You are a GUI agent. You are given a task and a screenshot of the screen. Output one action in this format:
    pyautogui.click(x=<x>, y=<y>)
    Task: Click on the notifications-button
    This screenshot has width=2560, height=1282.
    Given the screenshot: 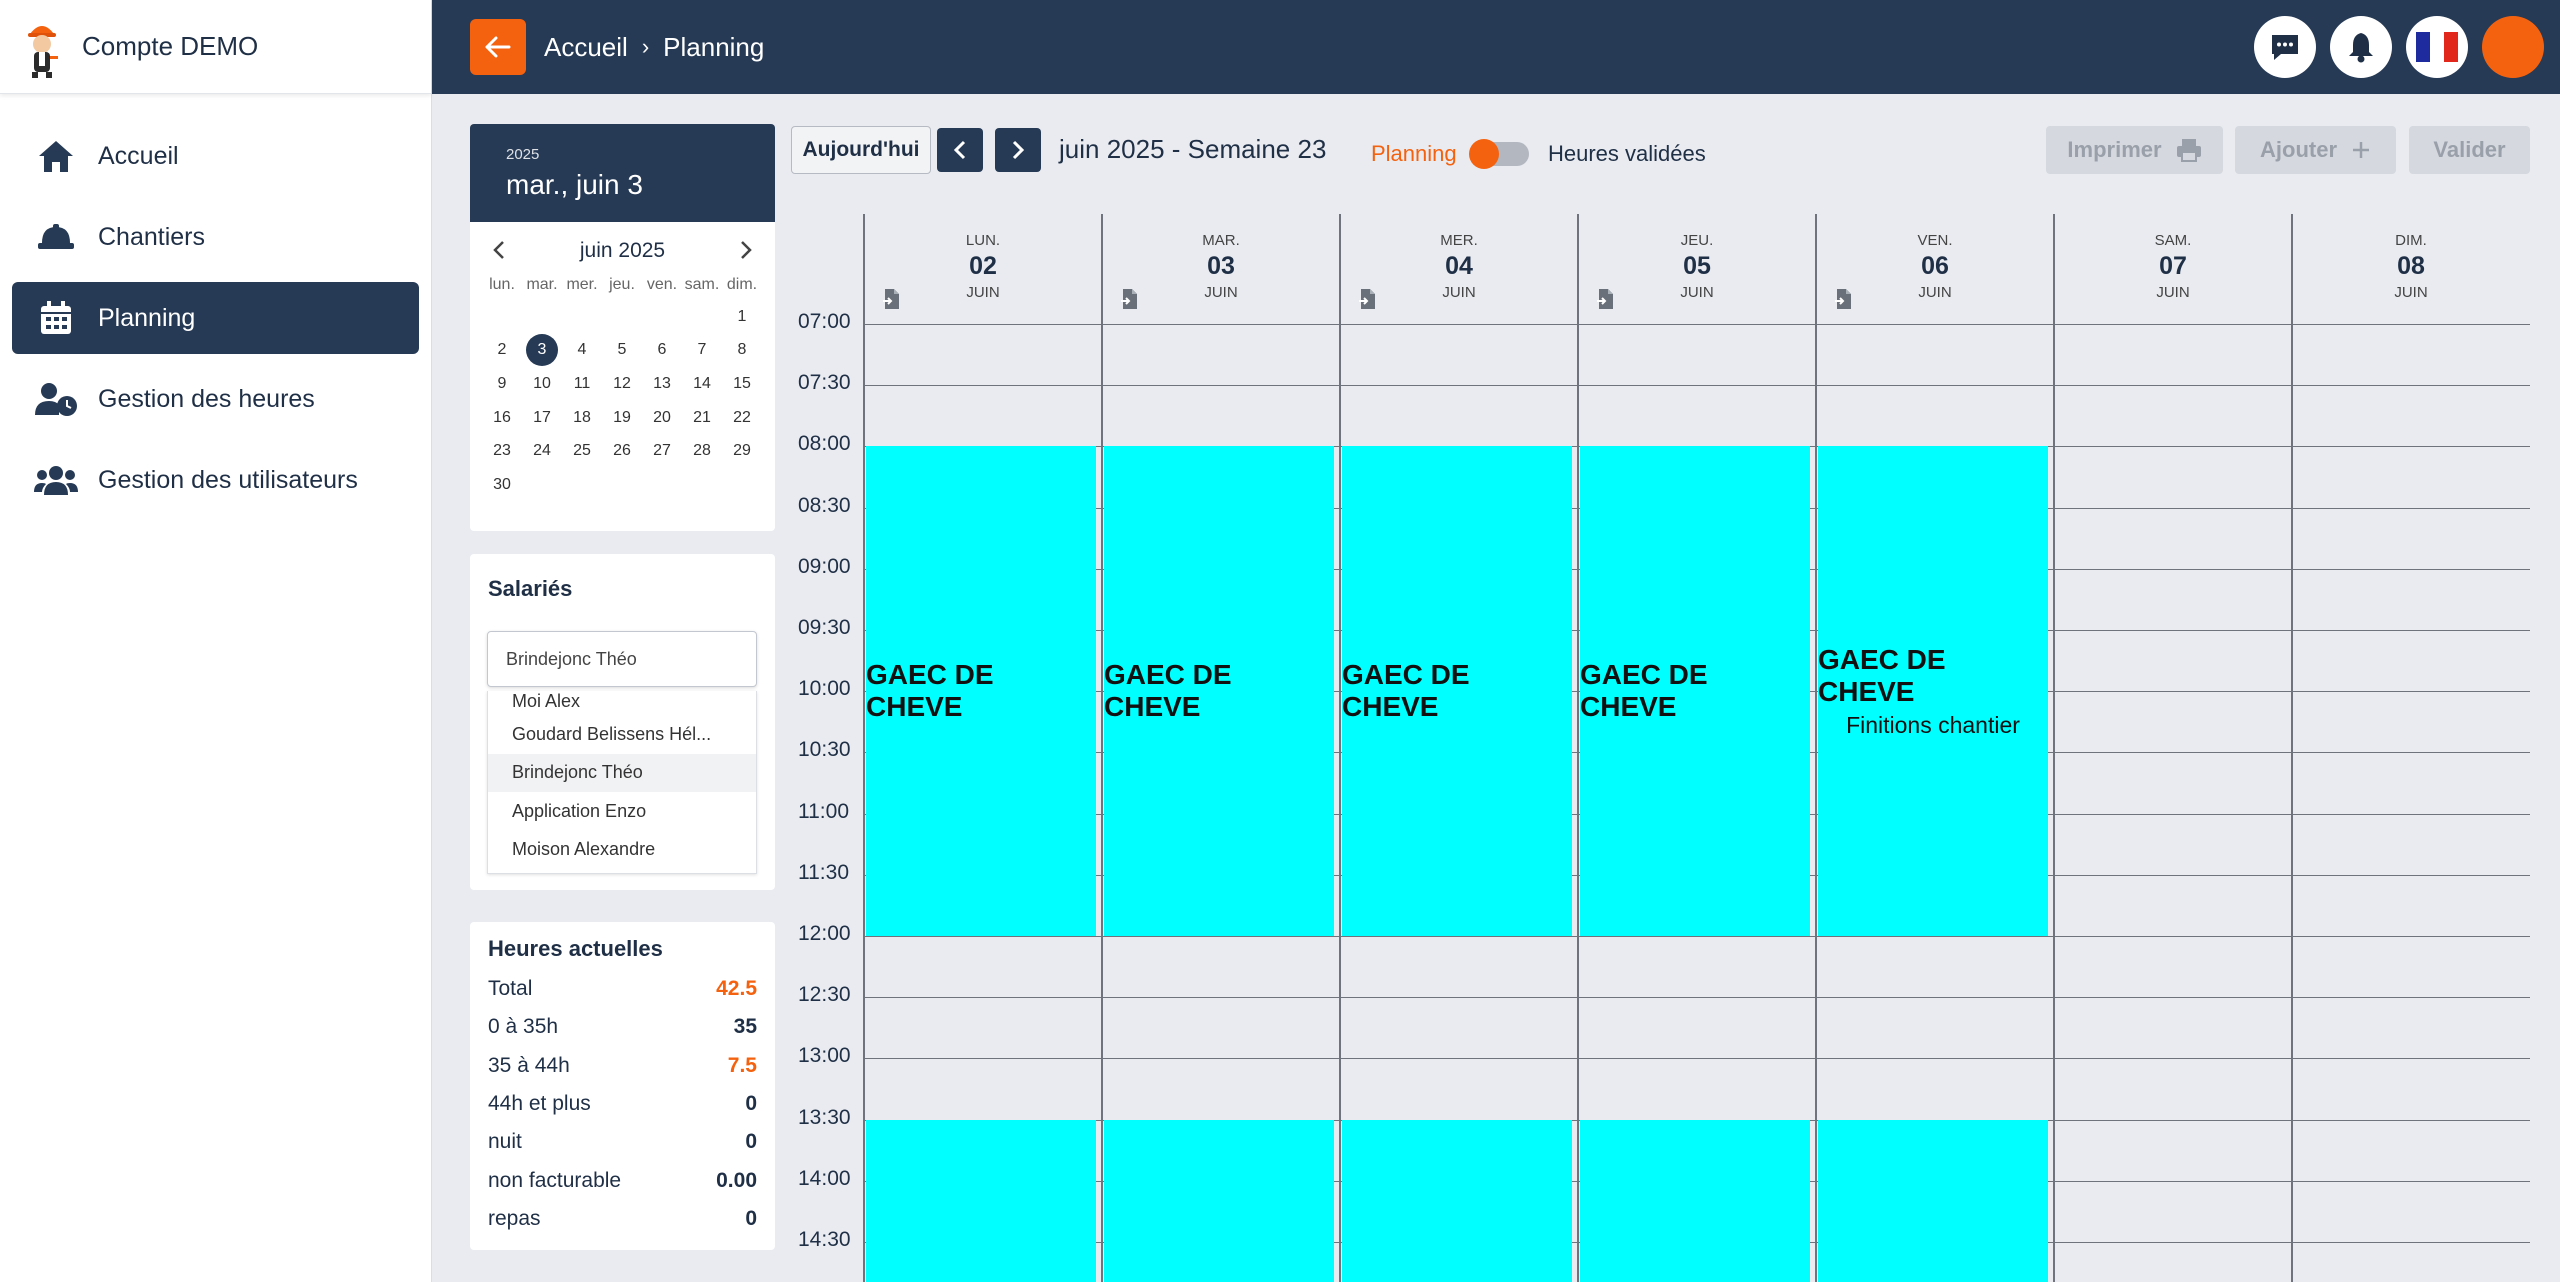 What is the action you would take?
    pyautogui.click(x=2361, y=47)
    